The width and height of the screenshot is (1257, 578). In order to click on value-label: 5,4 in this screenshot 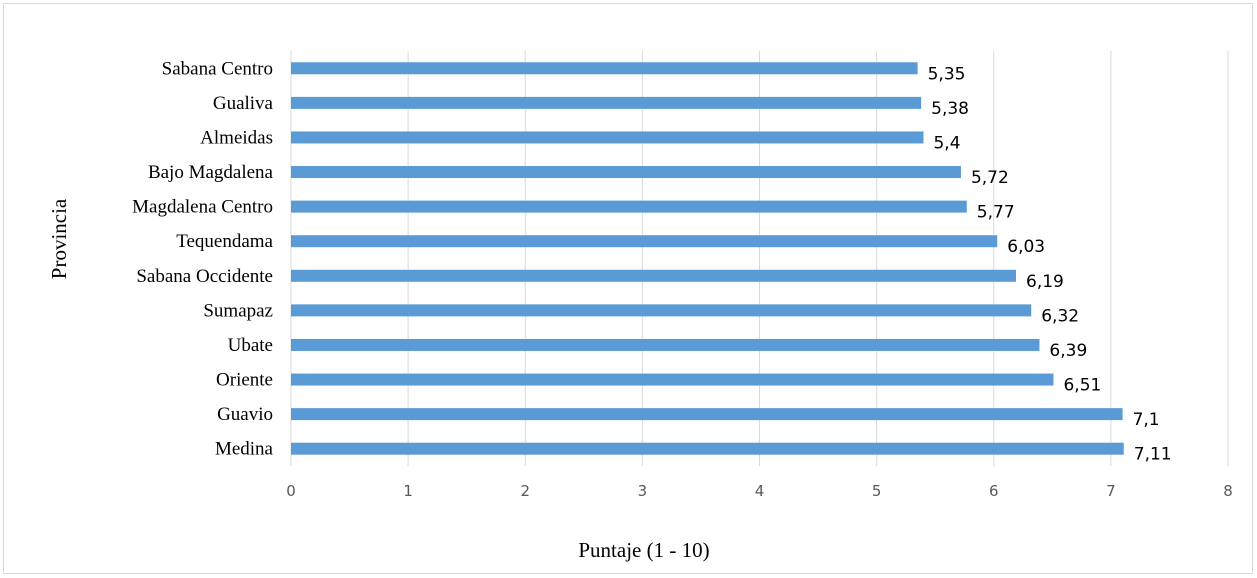, I will do `click(946, 143)`.